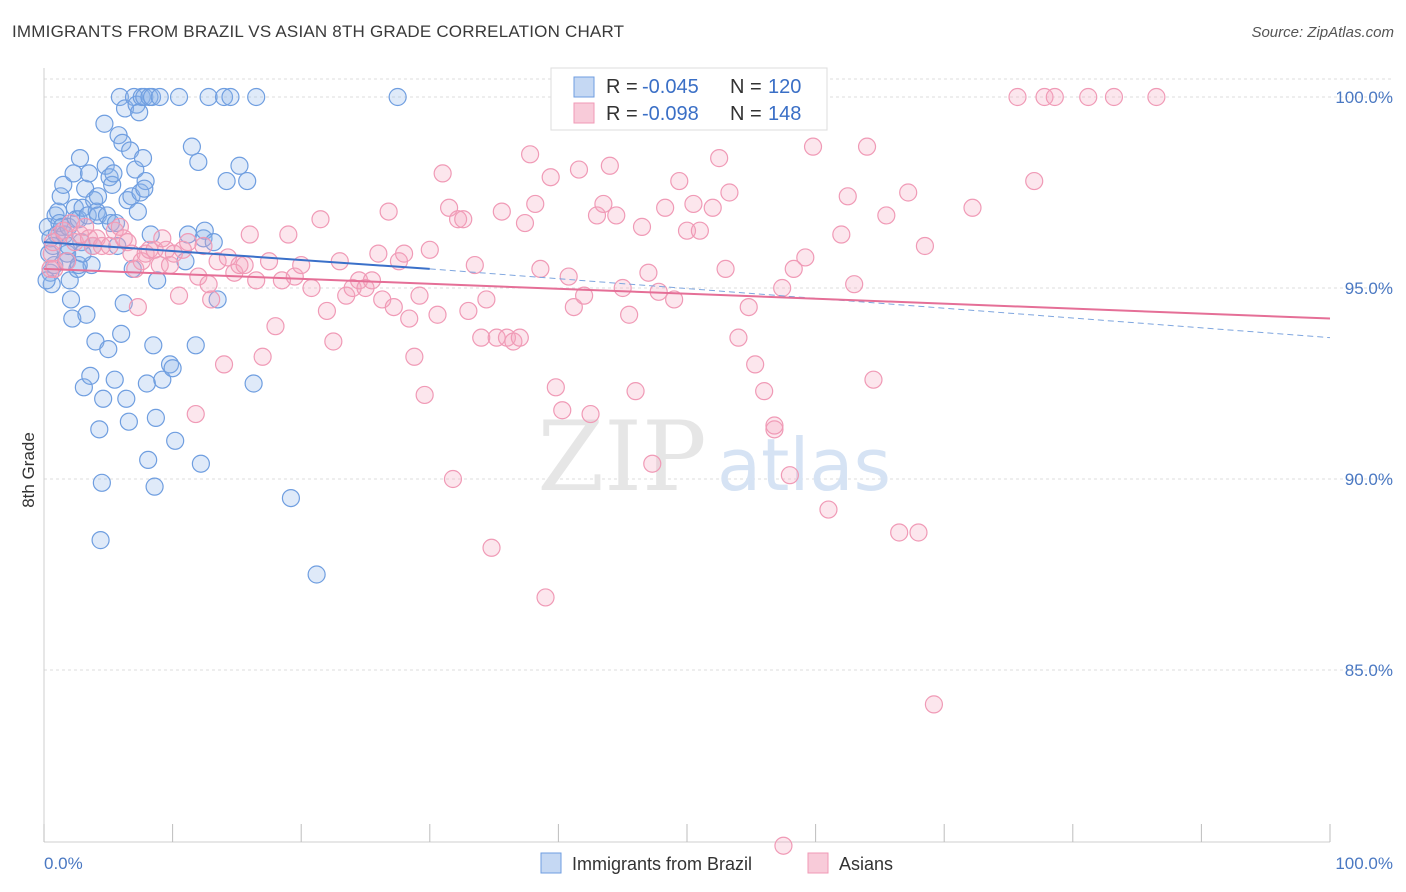 This screenshot has width=1406, height=892. Describe the element at coordinates (622, 87) in the screenshot. I see `legend-r-label-brazil: R =` at that location.